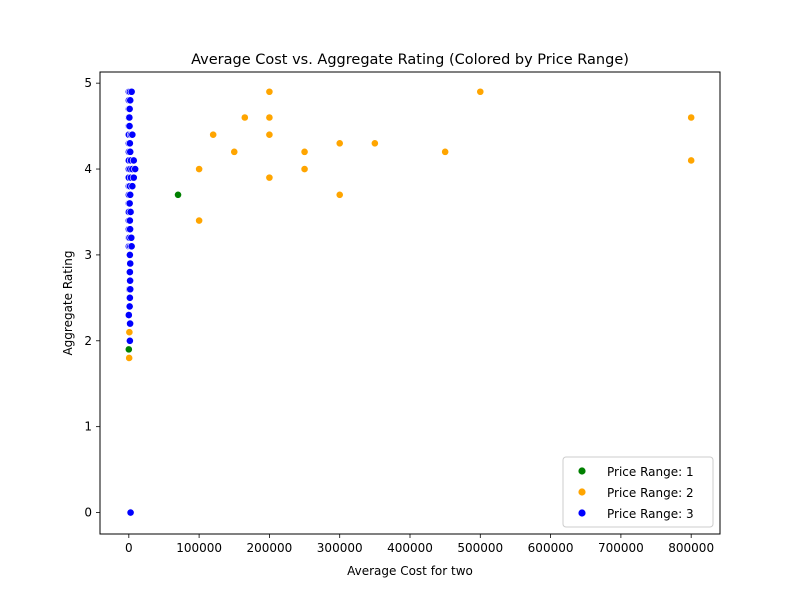  Describe the element at coordinates (650, 514) in the screenshot. I see `legend-label-price-range-3: Price Range: 3` at that location.